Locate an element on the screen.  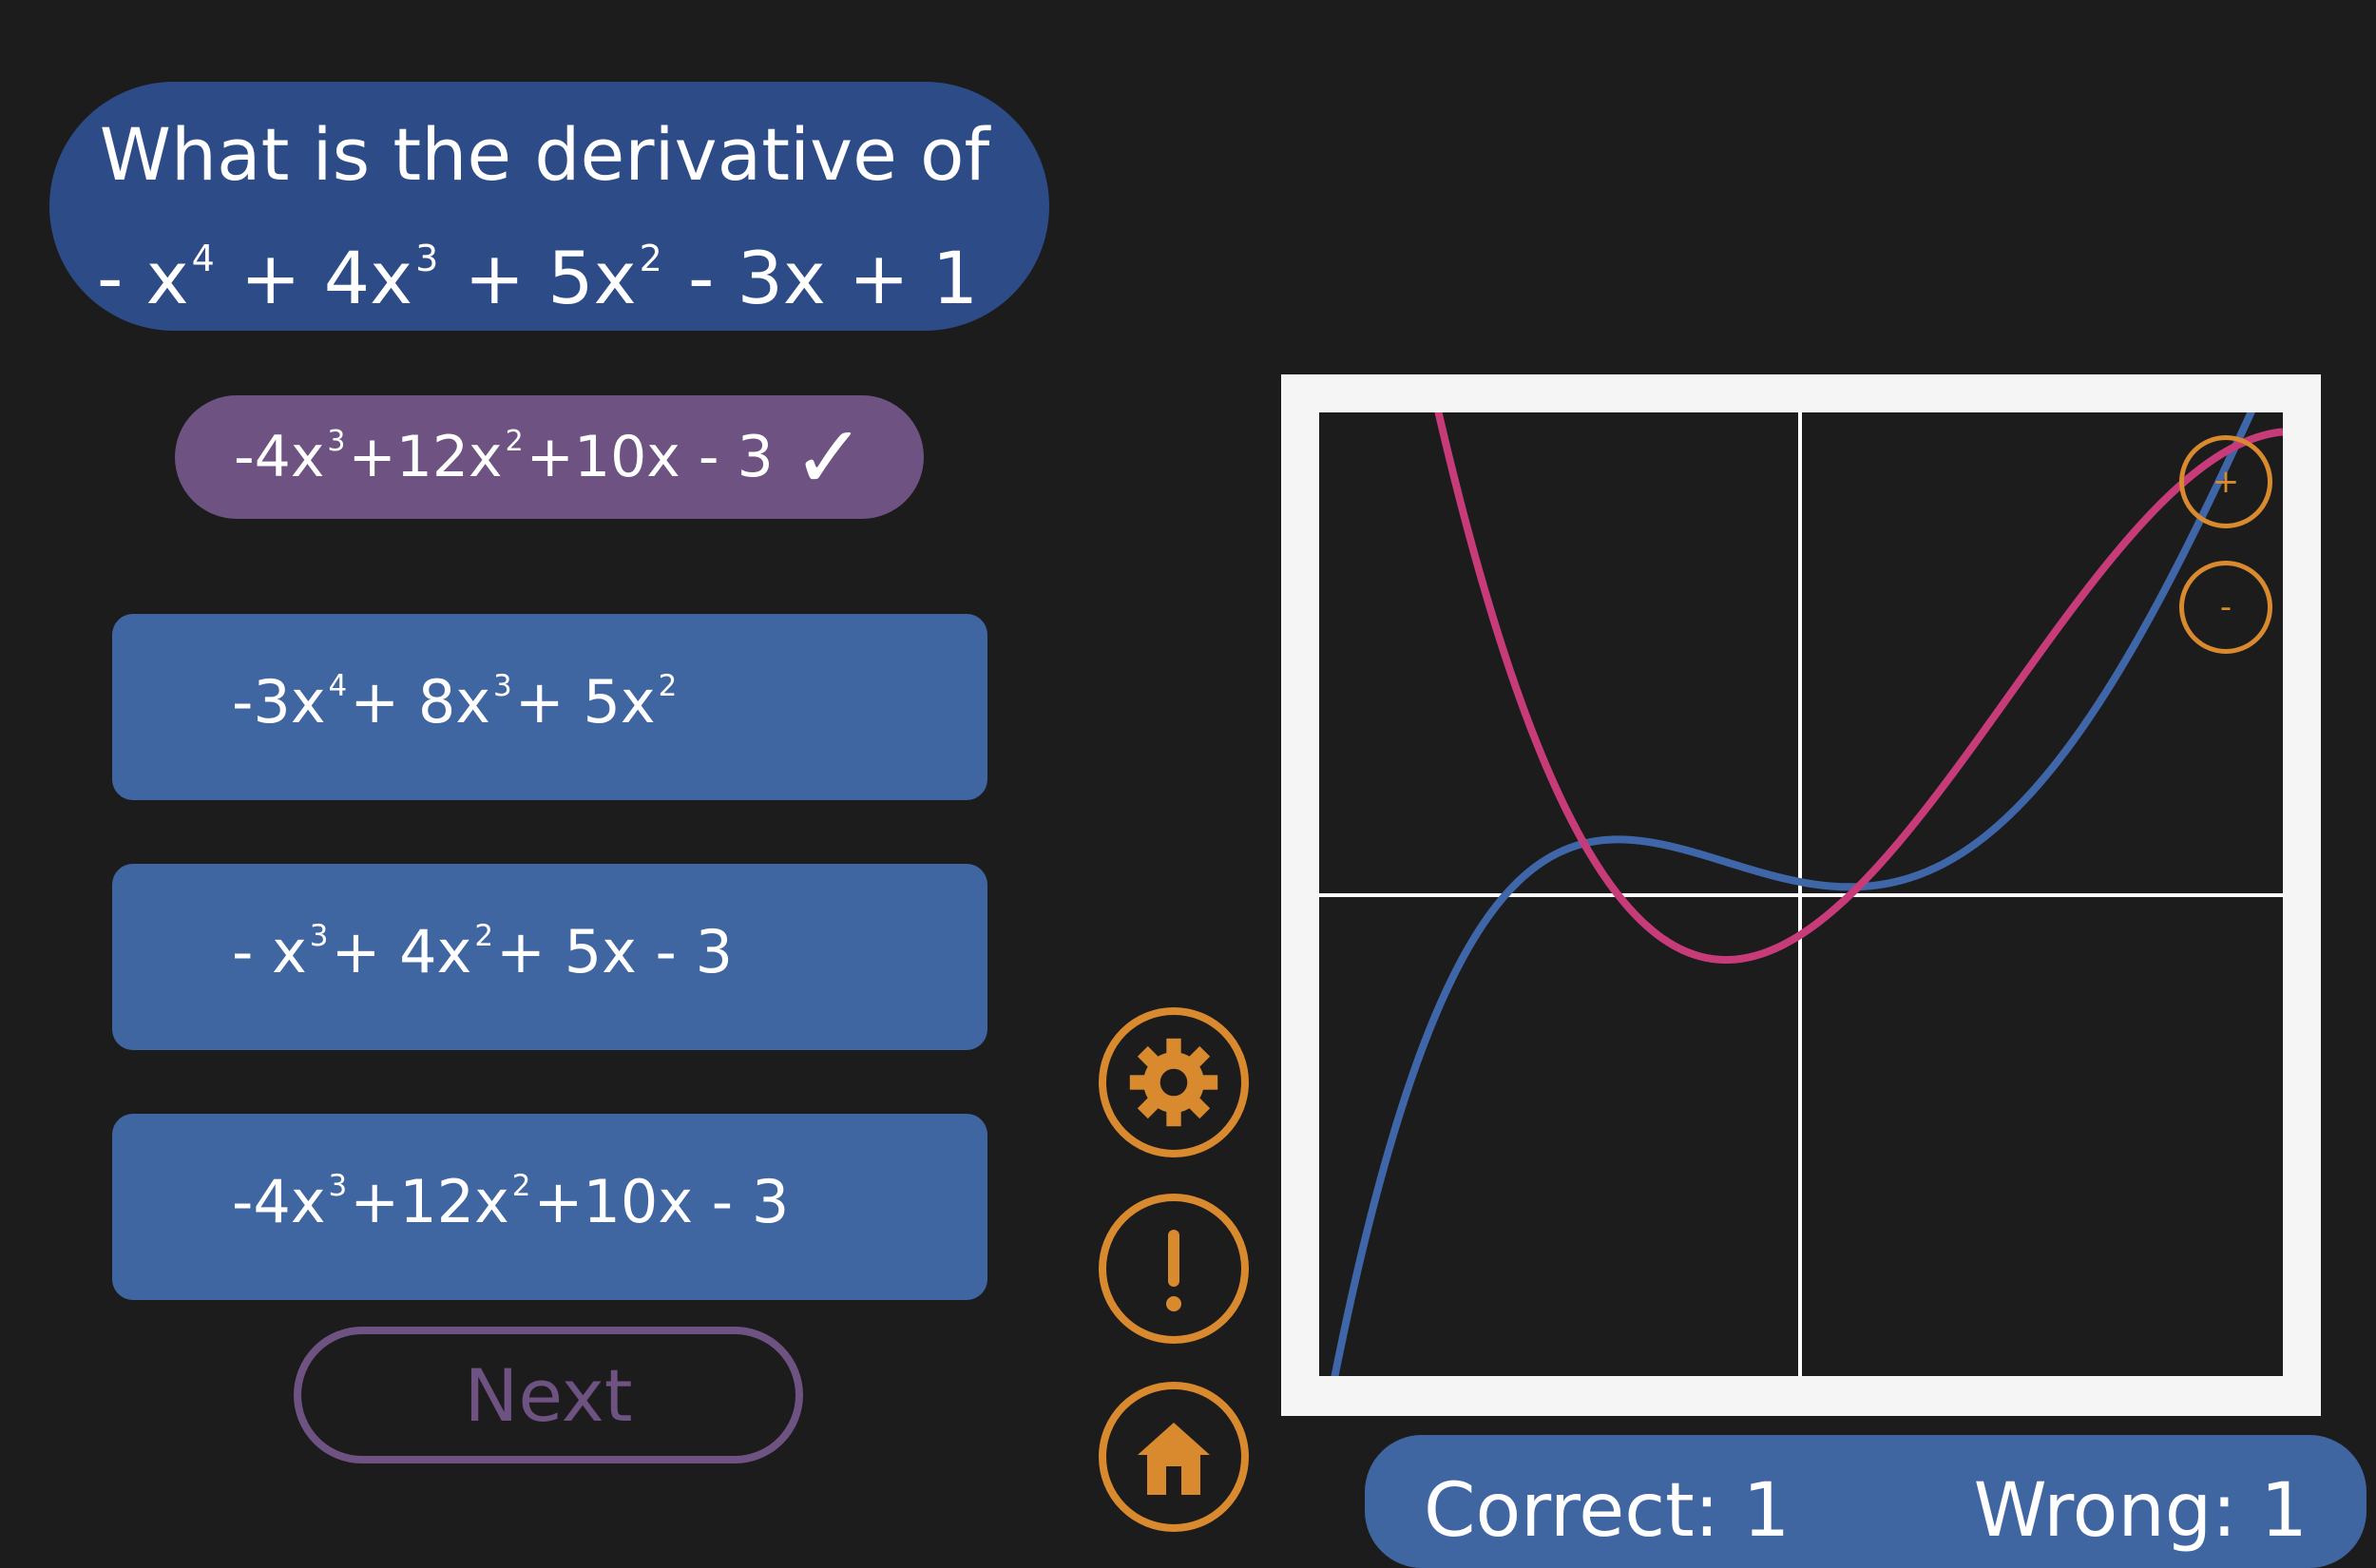
answer-option-2: - x3+ 4x2+ 5x - 3 is located at coordinates (549, 957).